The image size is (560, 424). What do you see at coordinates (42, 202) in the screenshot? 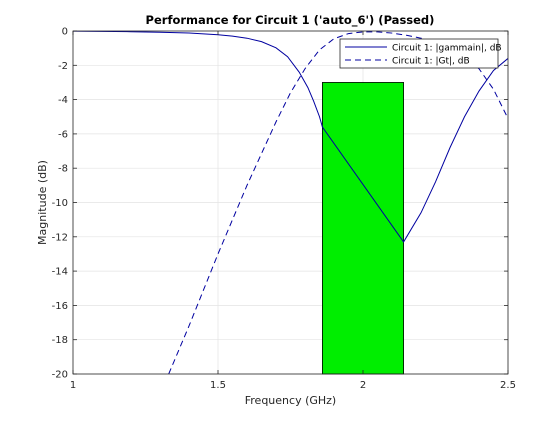
I see `y-axis-label: Magnitude (dB)` at bounding box center [42, 202].